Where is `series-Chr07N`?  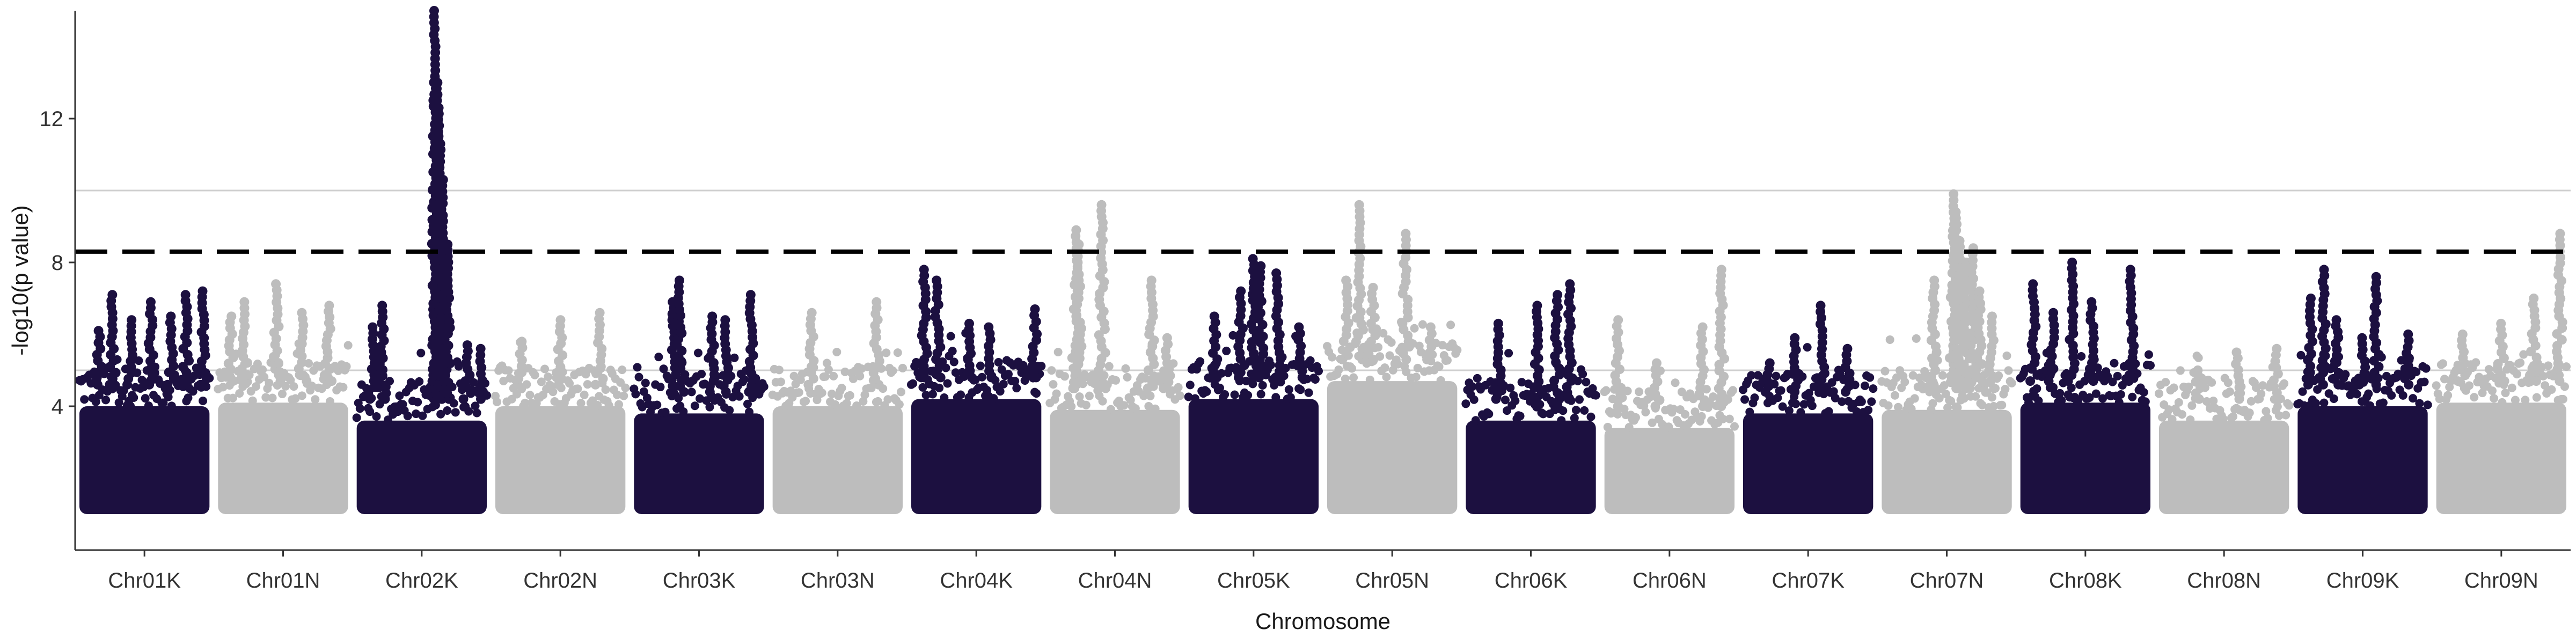
series-Chr07N is located at coordinates (1946, 351).